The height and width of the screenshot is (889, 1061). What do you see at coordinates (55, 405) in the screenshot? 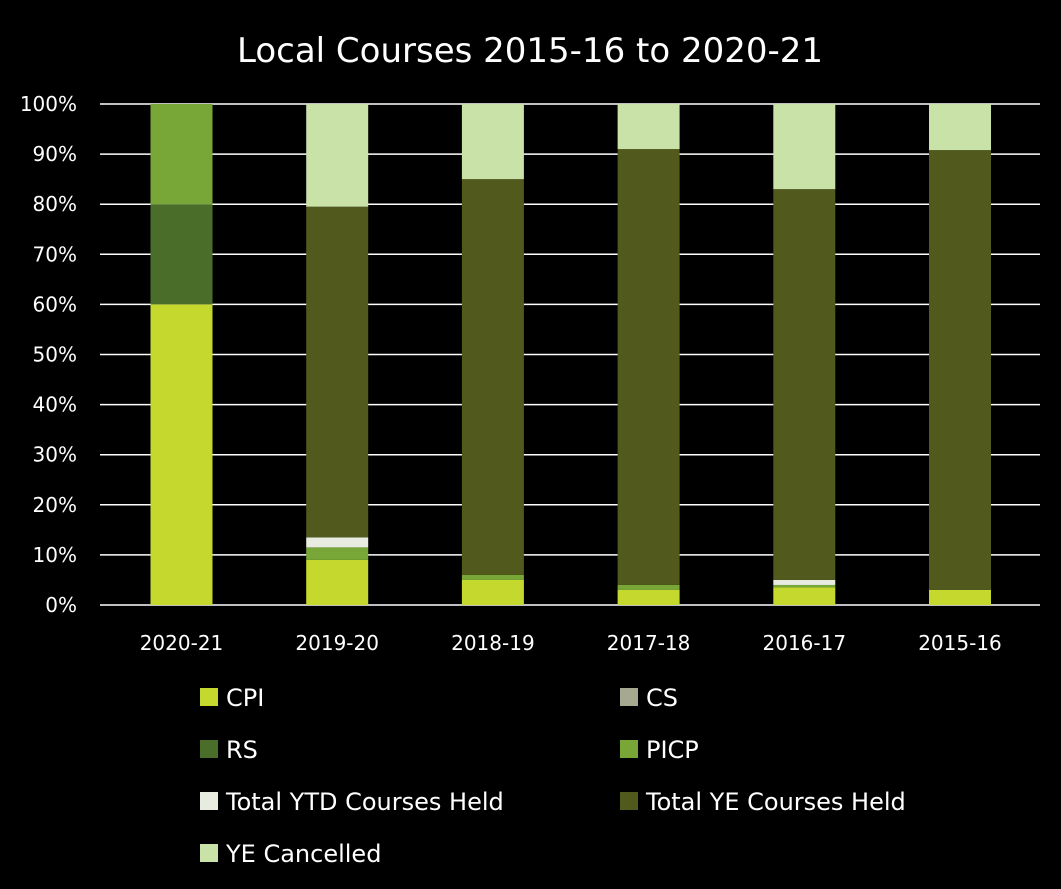
I see `y-tick-label: 40%` at bounding box center [55, 405].